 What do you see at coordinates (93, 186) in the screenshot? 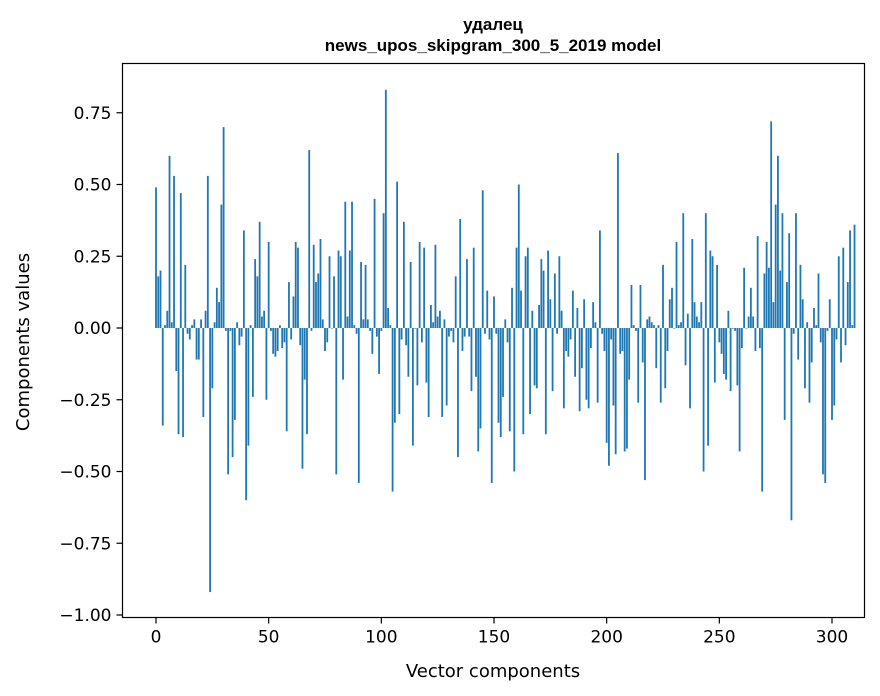
I see `y-tick-label: 0.50` at bounding box center [93, 186].